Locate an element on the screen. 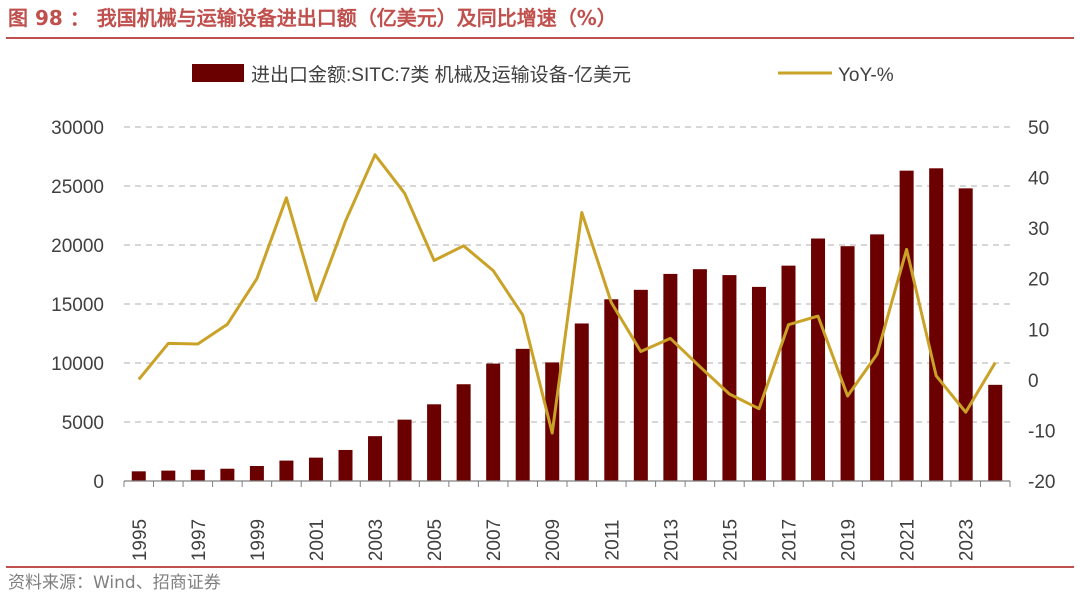  footer-rule is located at coordinates (540, 567).